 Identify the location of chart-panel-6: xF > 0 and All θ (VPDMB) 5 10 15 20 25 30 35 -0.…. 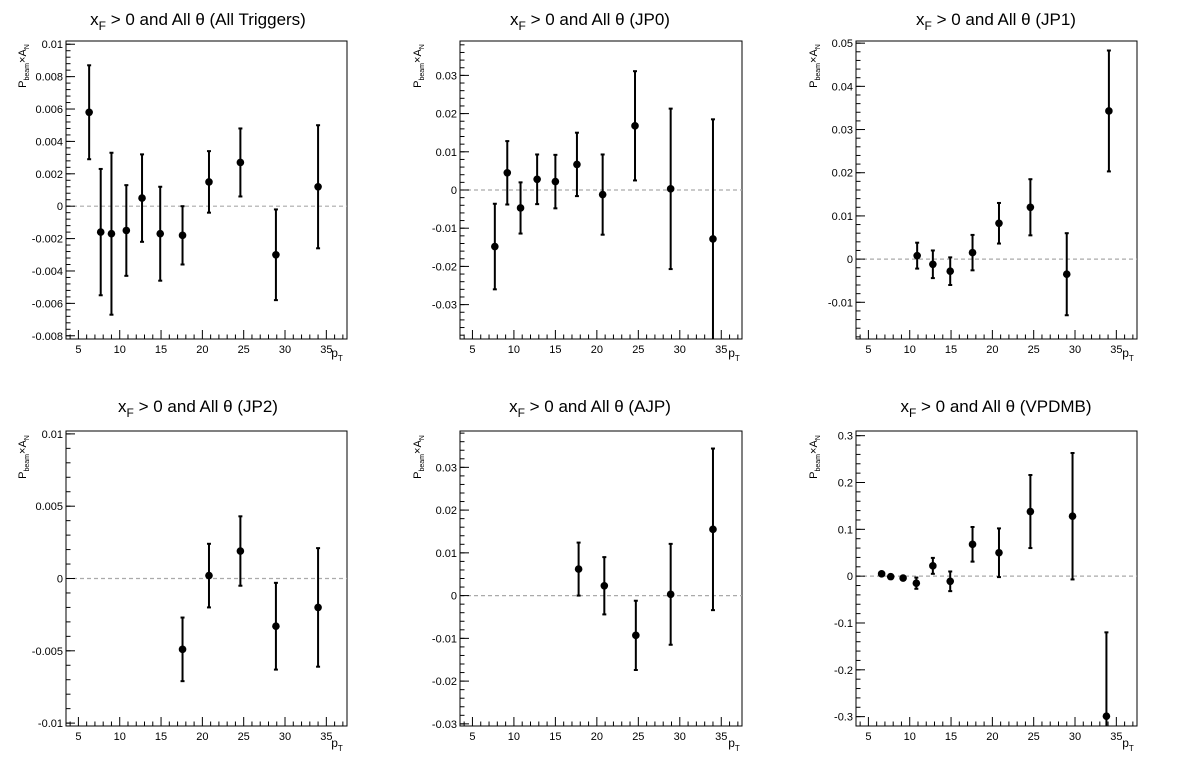
(973, 575).